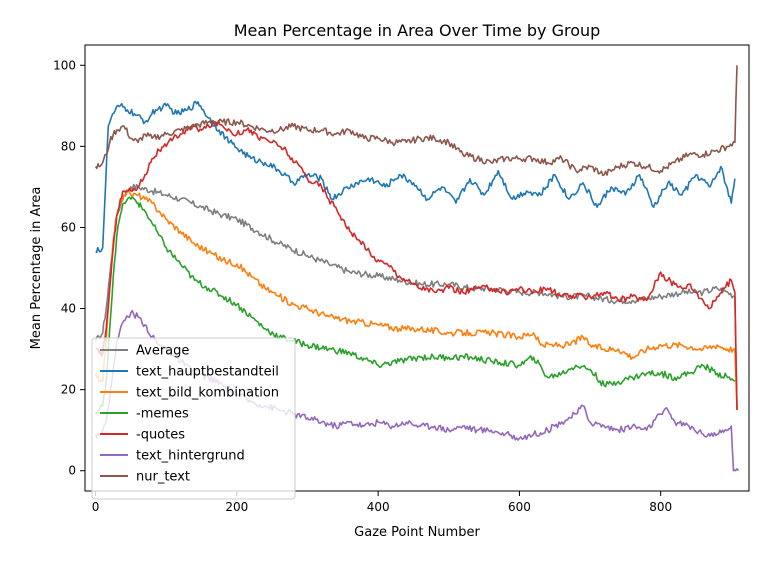 The width and height of the screenshot is (767, 564). What do you see at coordinates (162, 351) in the screenshot?
I see `legend-entry: Average` at bounding box center [162, 351].